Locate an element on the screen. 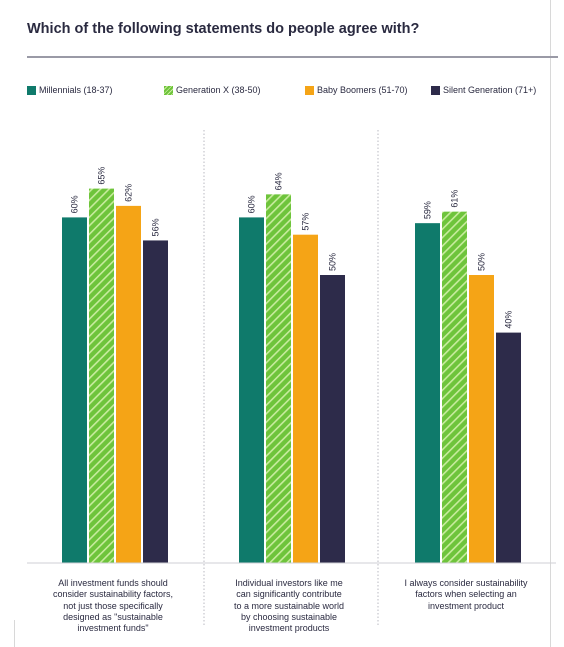  category-label-2-line-5: investment products is located at coordinates (289, 628).